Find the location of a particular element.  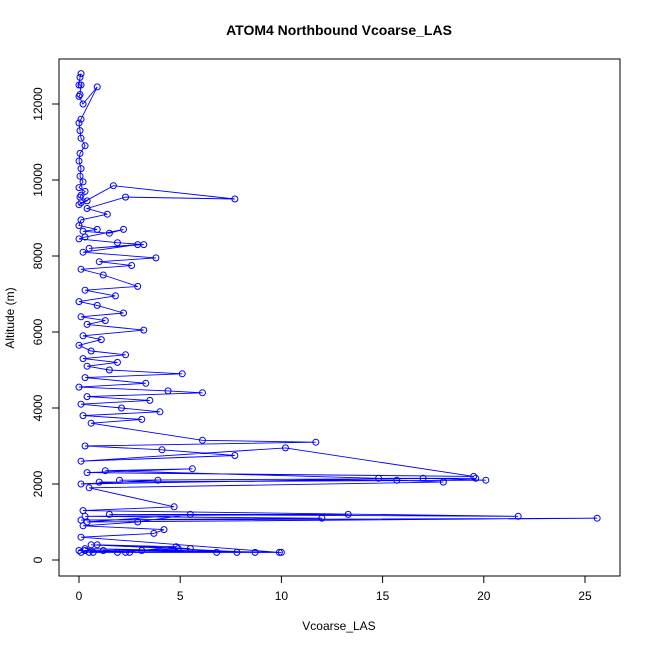

chart-title: ATOM4 Northbound Vcoarse_LAS is located at coordinates (339, 30).